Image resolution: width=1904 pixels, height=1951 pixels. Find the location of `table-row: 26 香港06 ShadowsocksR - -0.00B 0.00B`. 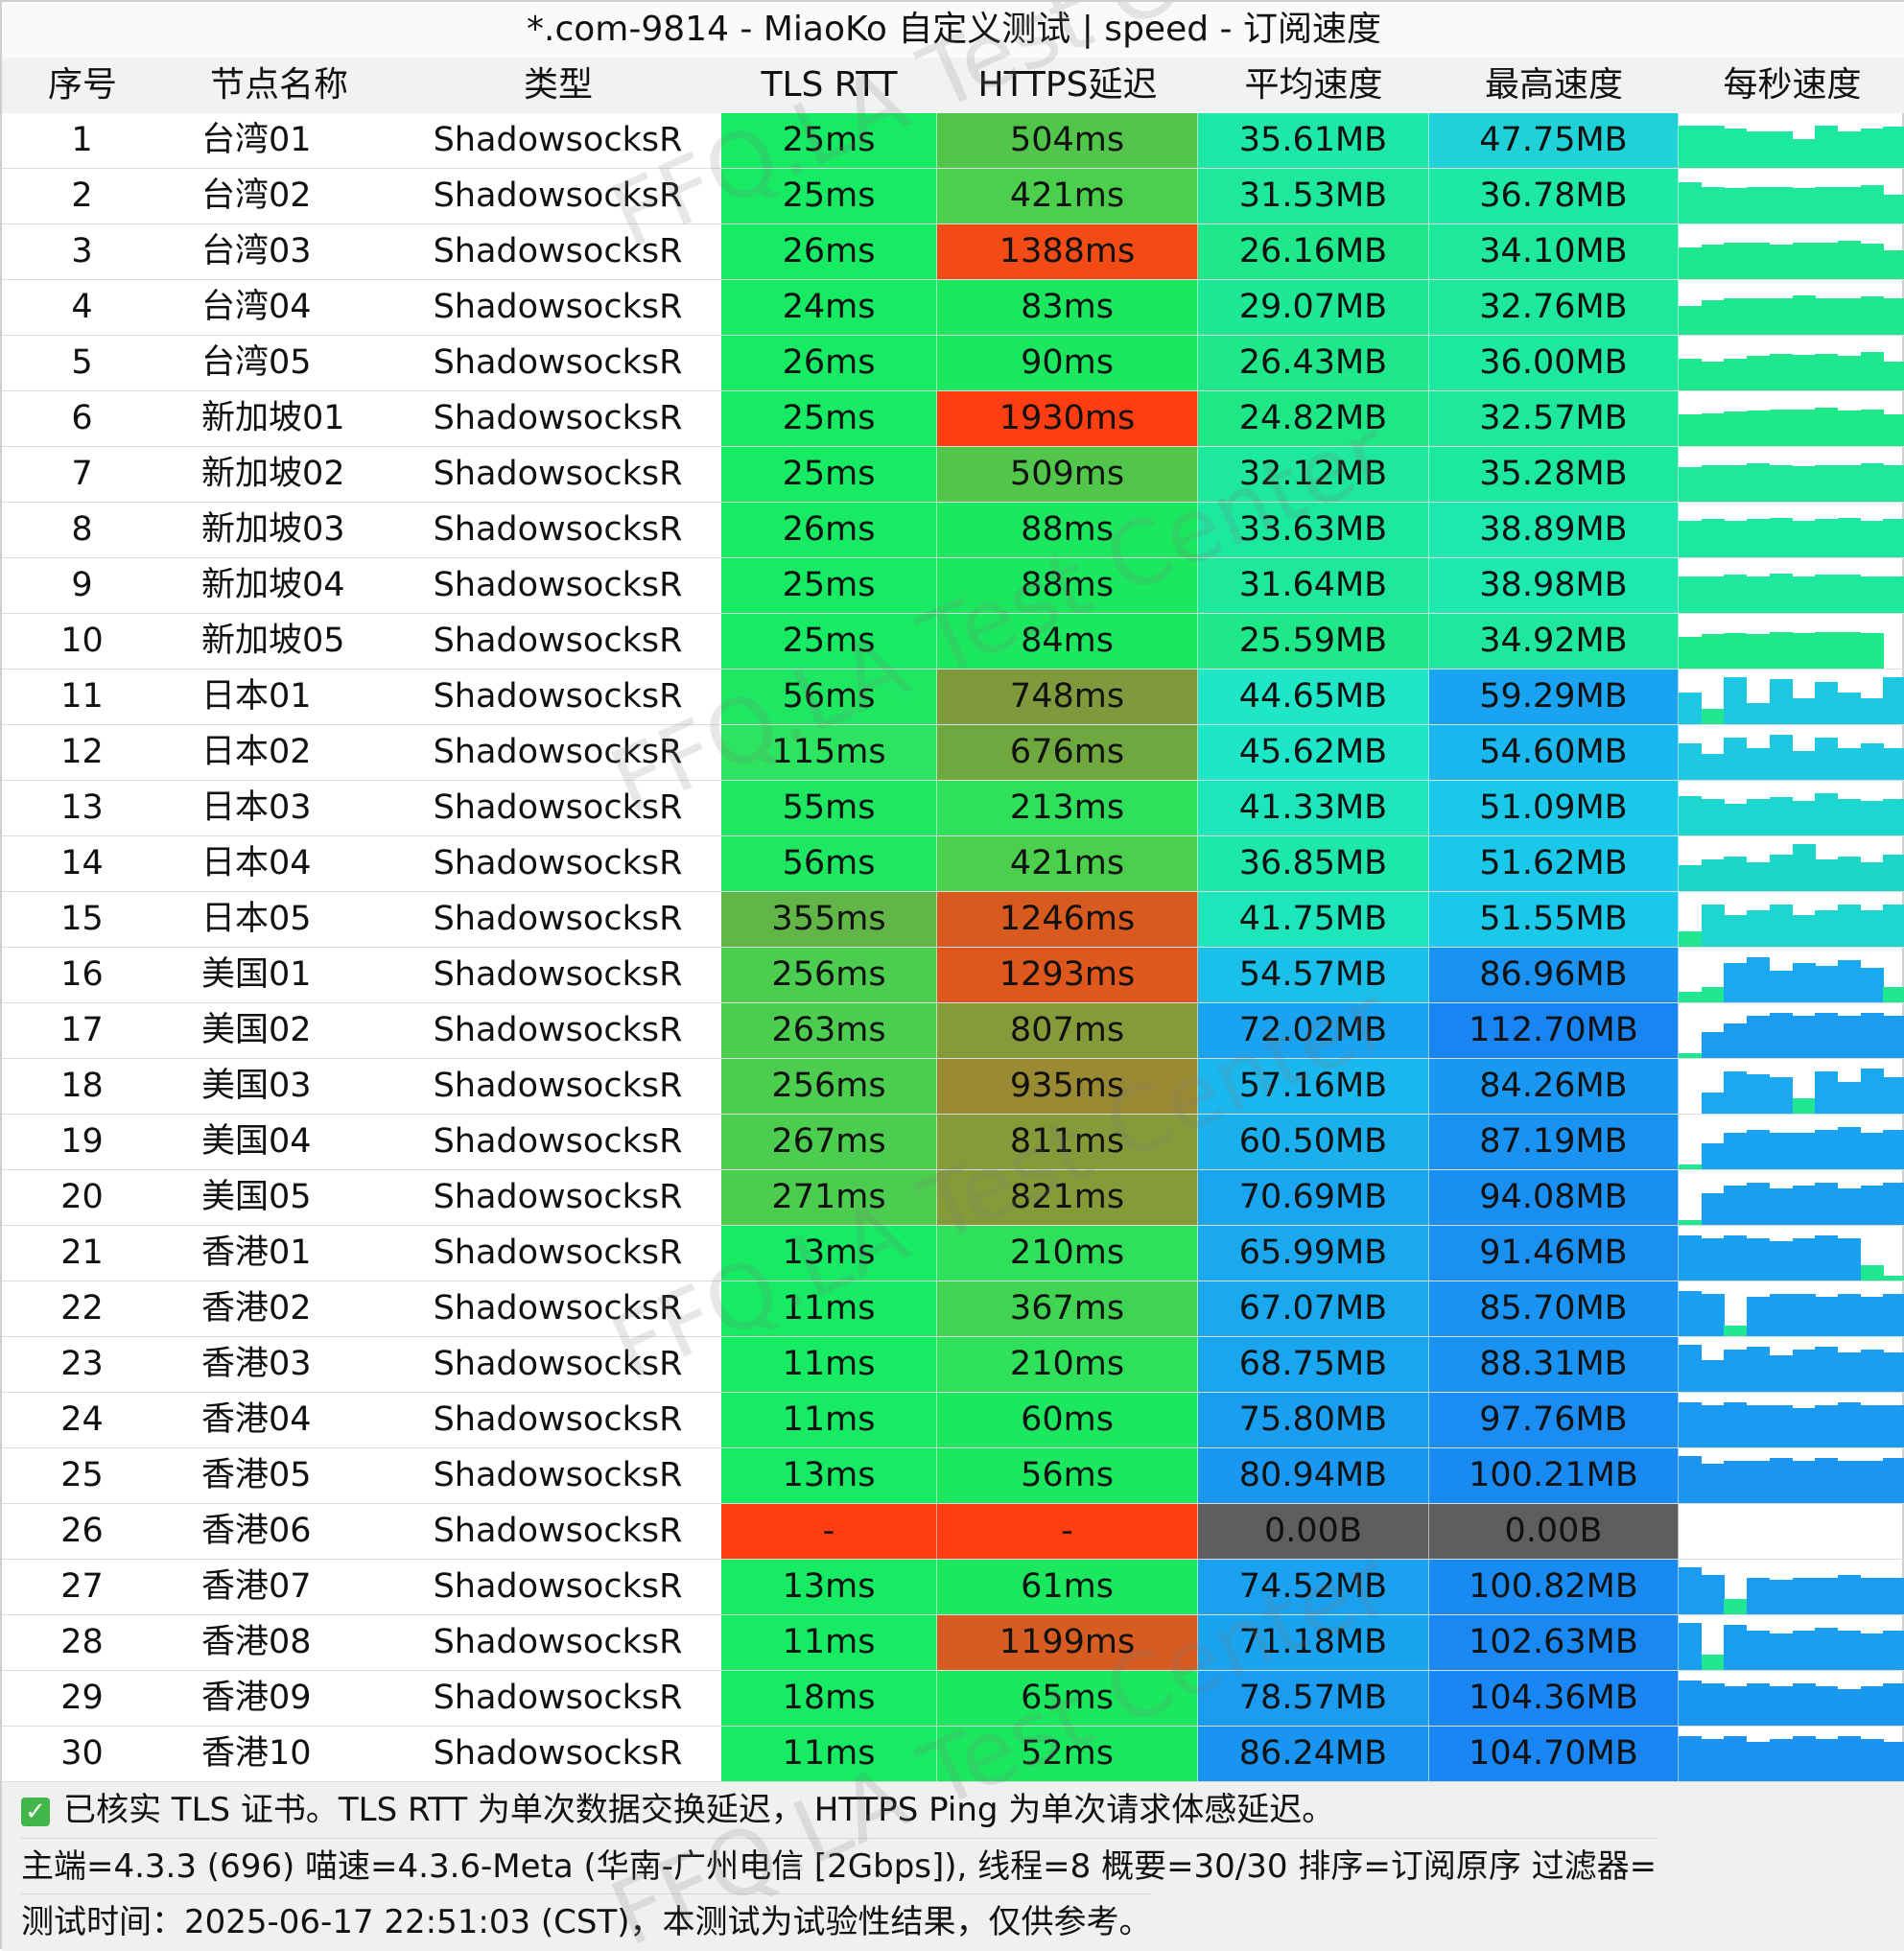

table-row: 26 香港06 ShadowsocksR - -0.00B 0.00B is located at coordinates (953, 1532).